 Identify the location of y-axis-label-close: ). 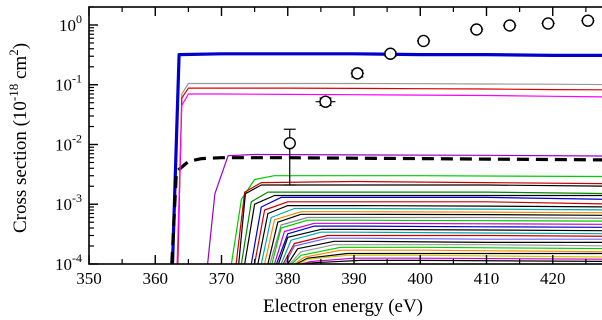
(20, 46).